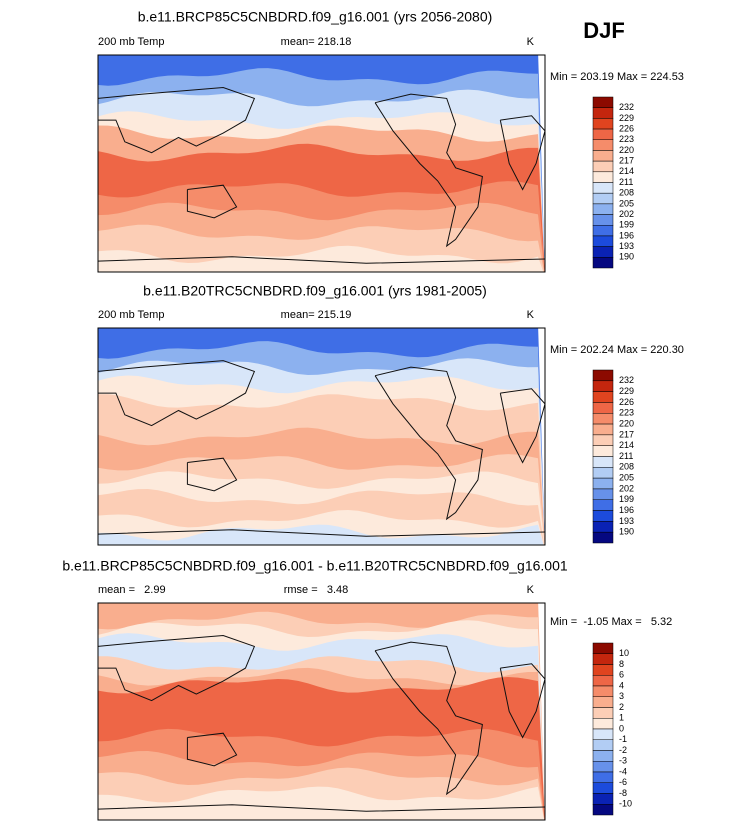  I want to click on colorbar-label: 190, so click(626, 257).